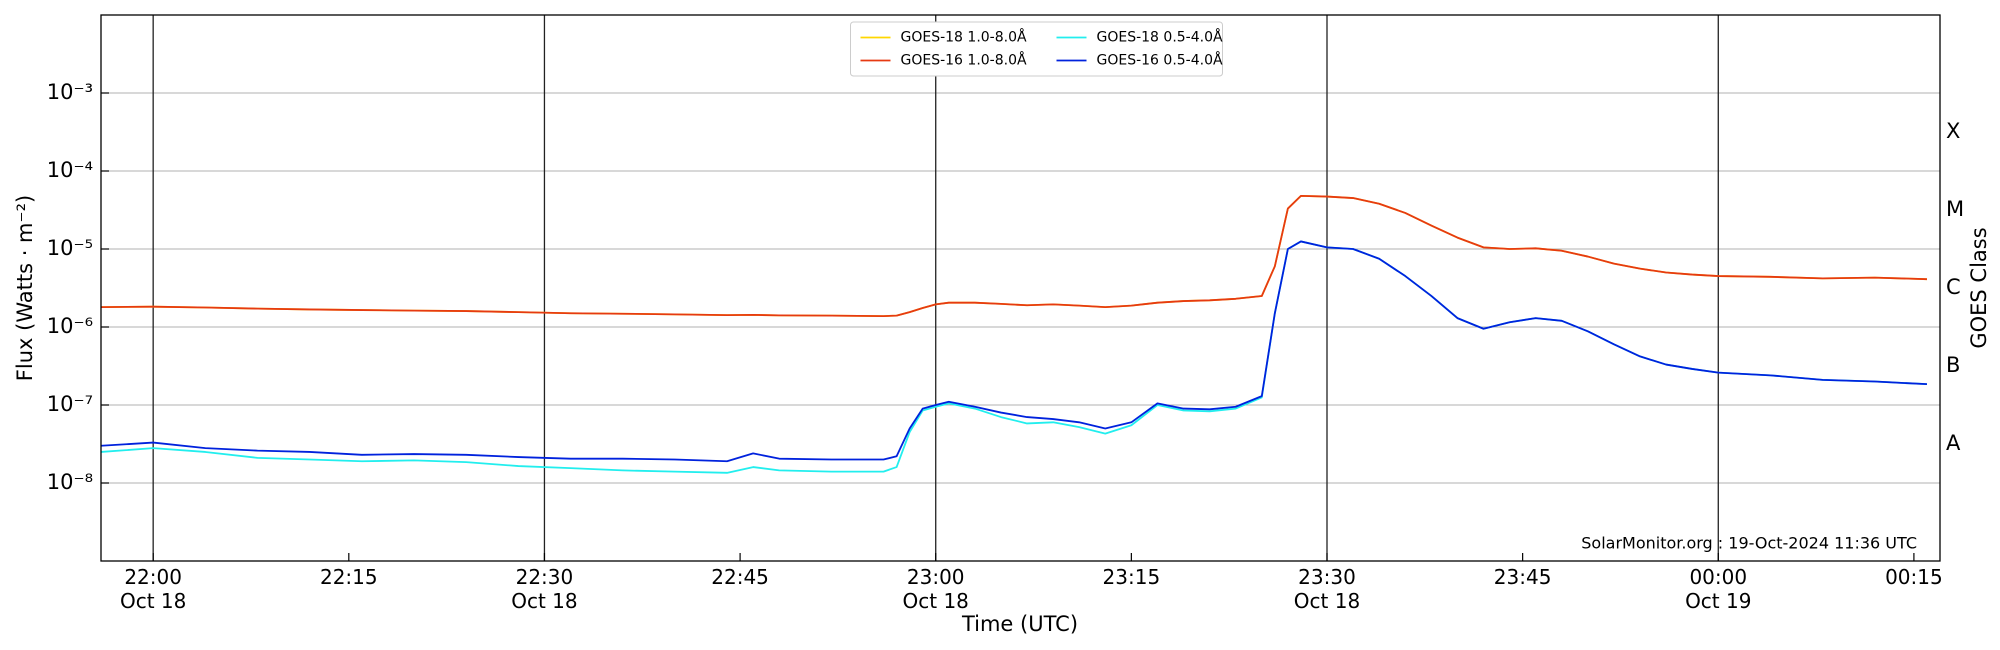 The image size is (2000, 650). Describe the element at coordinates (1522, 577) in the screenshot. I see `x-tick-label: 23:45` at that location.